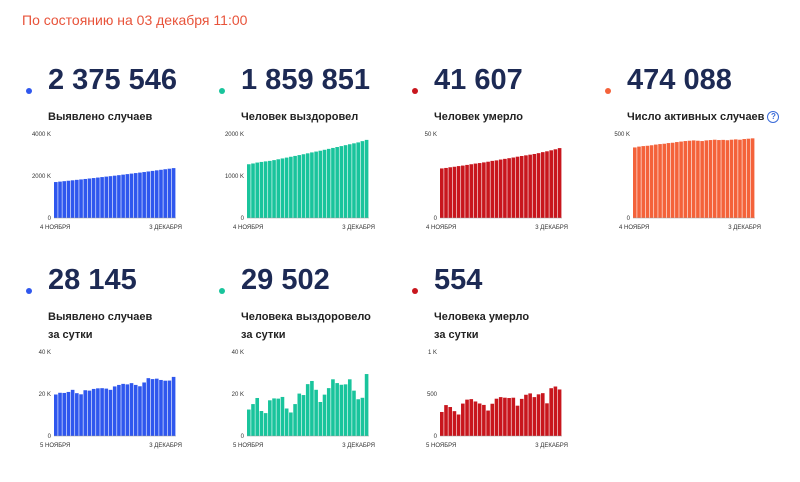  What do you see at coordinates (135, 20) in the screenshot?
I see `date-header: По состоянию на 03 декабря 11:00` at bounding box center [135, 20].